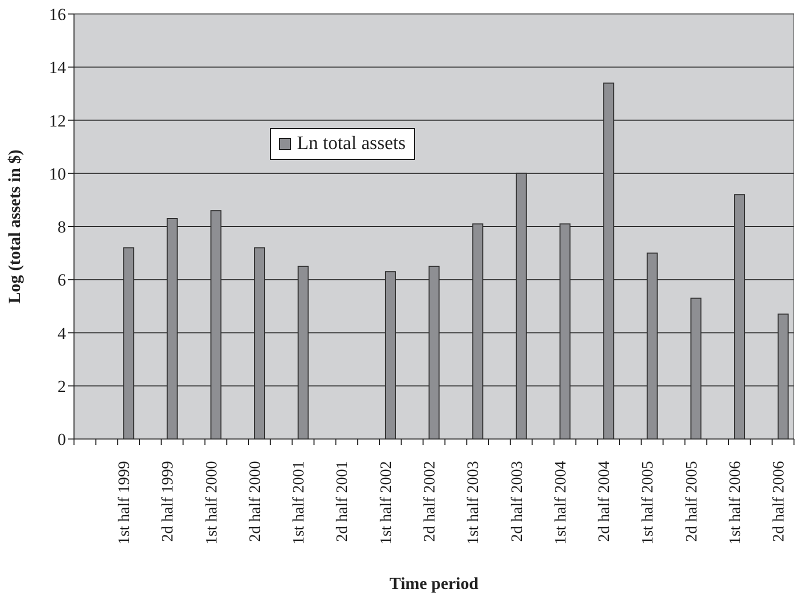 This screenshot has height=597, width=795. Describe the element at coordinates (430, 501) in the screenshot. I see `x-tick-label: 2d half 2002` at that location.